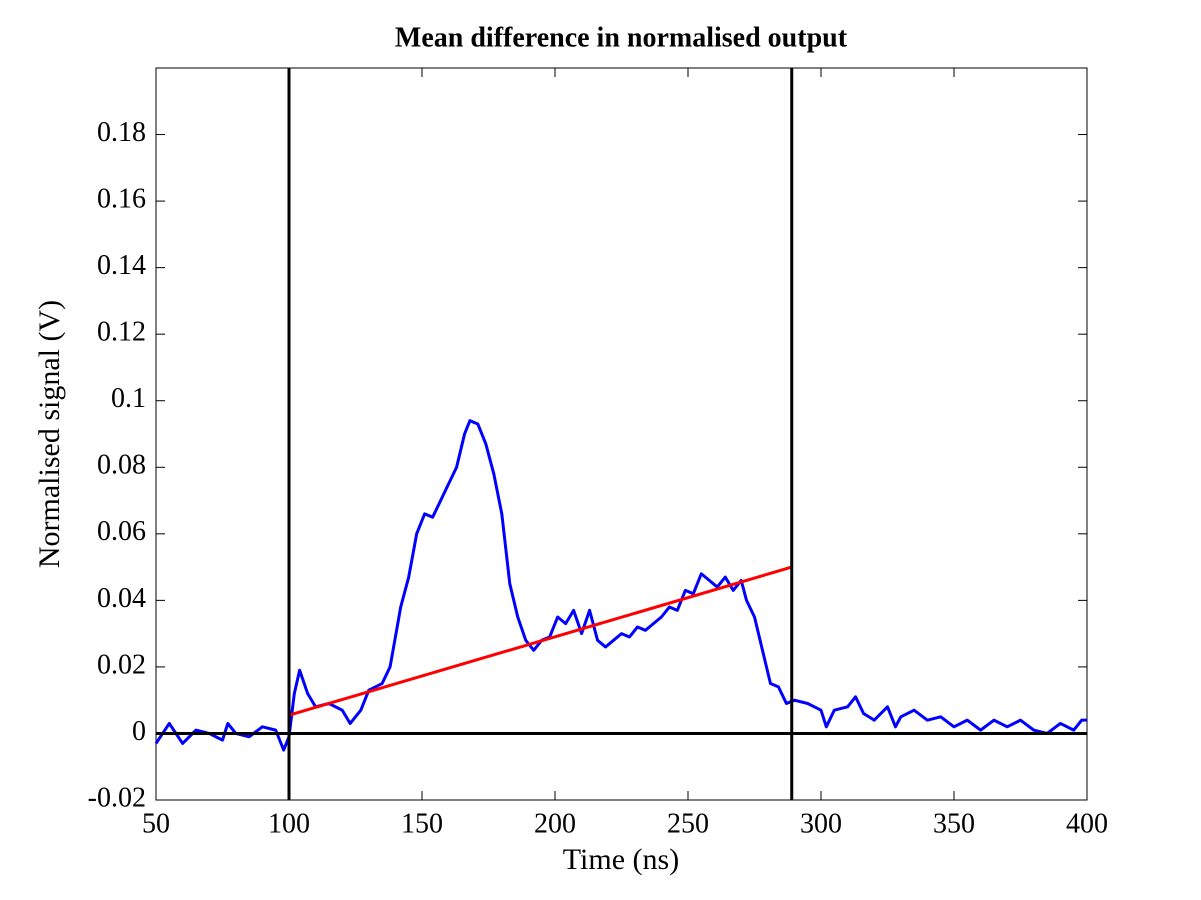 The image size is (1201, 900). I want to click on x-tick-label: 200, so click(555, 823).